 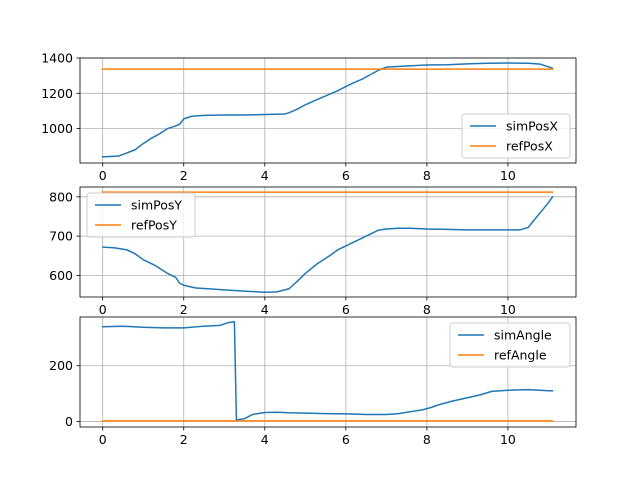 I want to click on series-line-simPosY, so click(x=327, y=244).